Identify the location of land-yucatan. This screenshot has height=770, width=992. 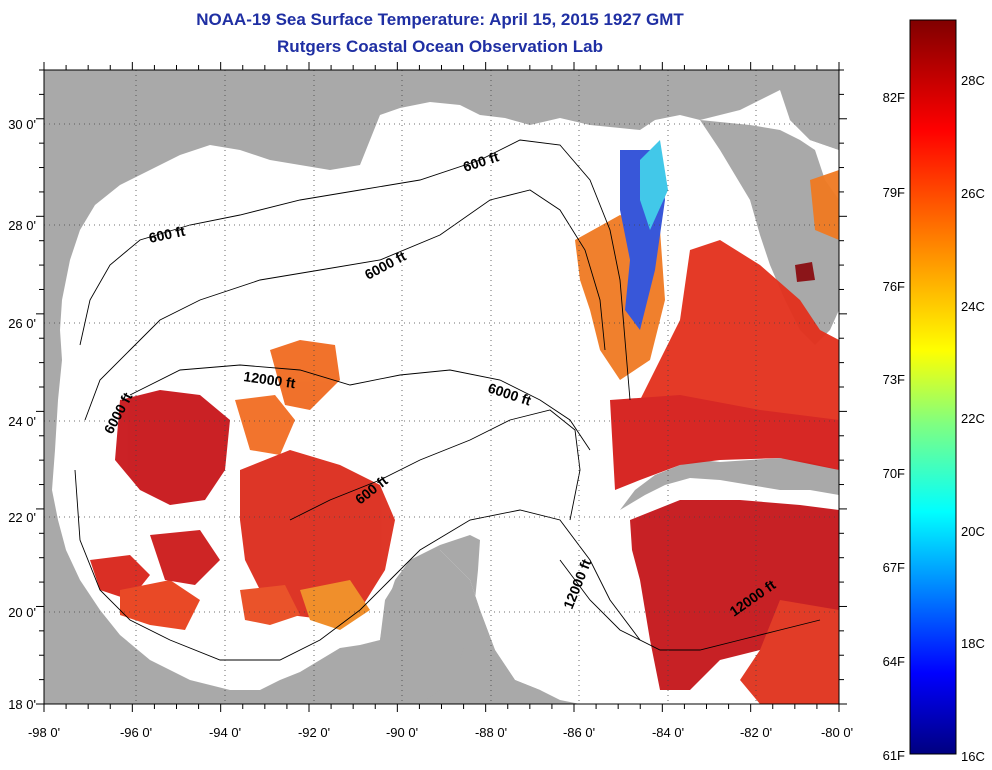
(470, 619).